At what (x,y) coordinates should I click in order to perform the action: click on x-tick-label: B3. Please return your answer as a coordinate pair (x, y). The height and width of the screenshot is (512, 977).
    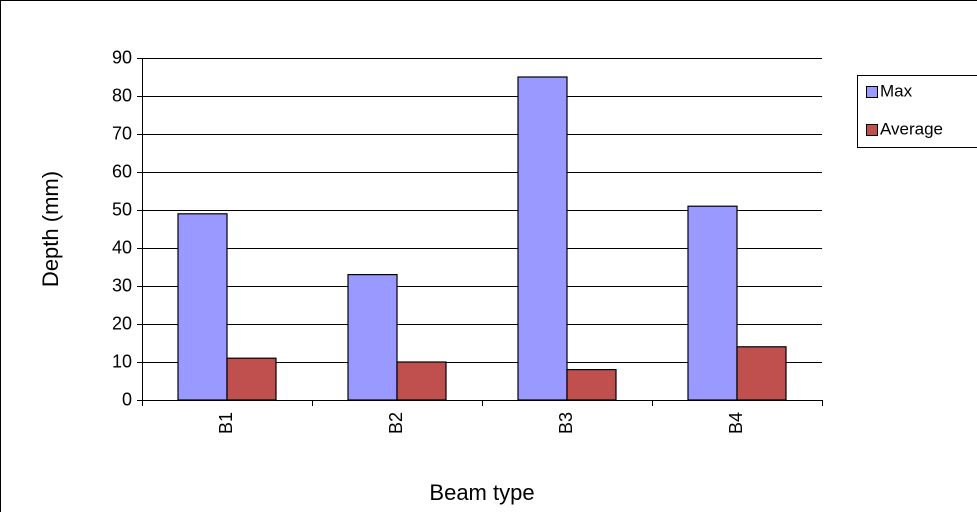
    Looking at the image, I should click on (566, 423).